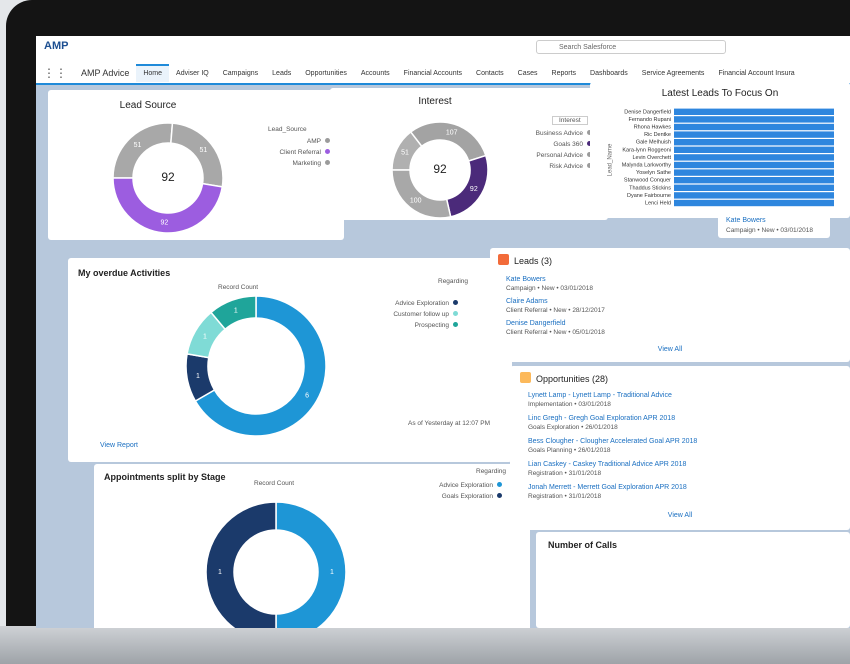 The height and width of the screenshot is (664, 850). Describe the element at coordinates (326, 73) in the screenshot. I see `nav-item: Opportunities` at that location.